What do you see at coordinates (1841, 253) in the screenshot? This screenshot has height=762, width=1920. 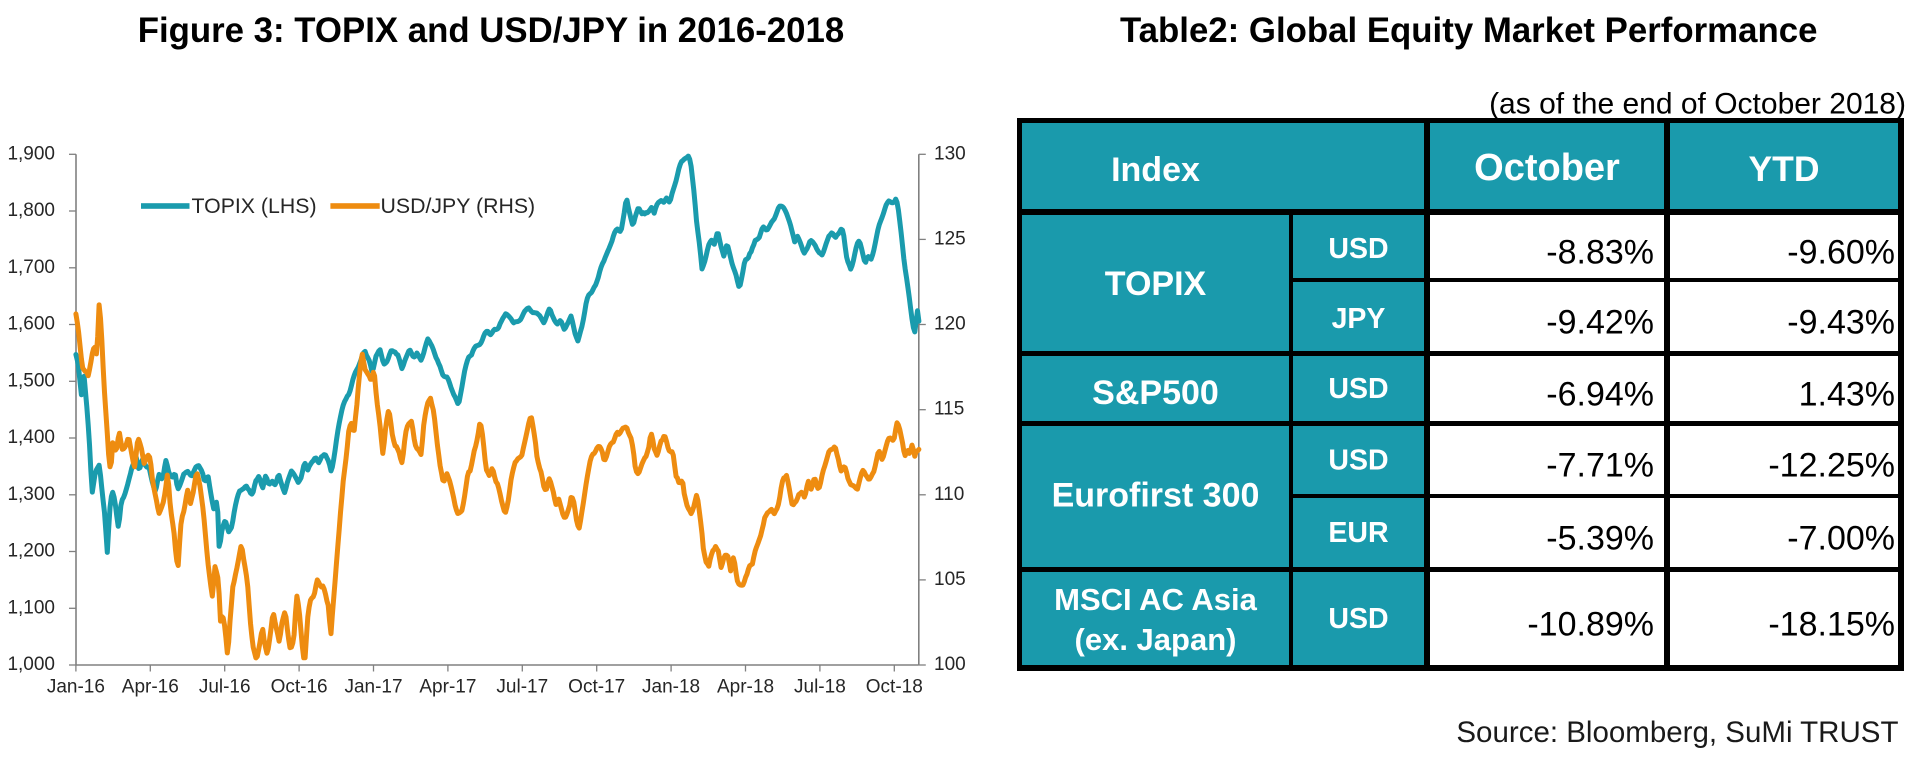 I see `svg-text: -9.60%` at bounding box center [1841, 253].